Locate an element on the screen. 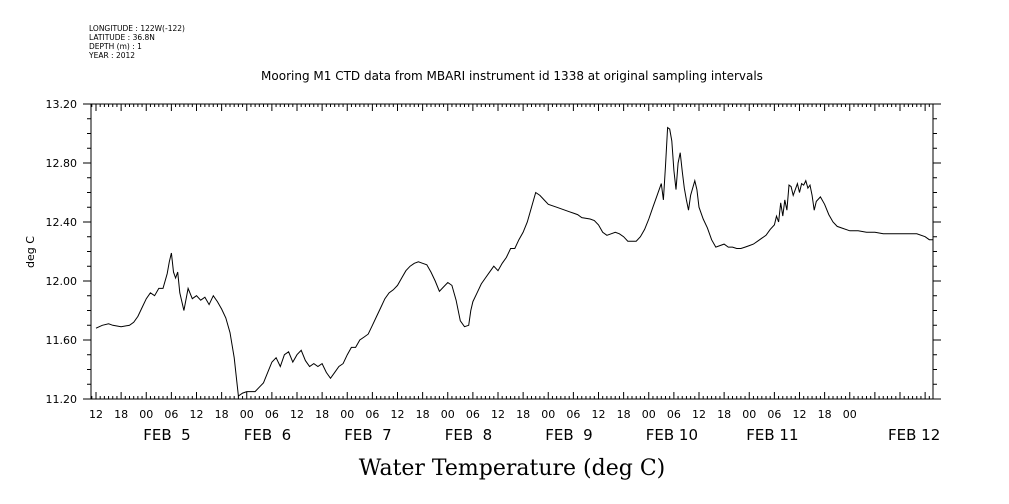 This screenshot has width=1009, height=504. x-day-label: FEB 7 is located at coordinates (367, 435).